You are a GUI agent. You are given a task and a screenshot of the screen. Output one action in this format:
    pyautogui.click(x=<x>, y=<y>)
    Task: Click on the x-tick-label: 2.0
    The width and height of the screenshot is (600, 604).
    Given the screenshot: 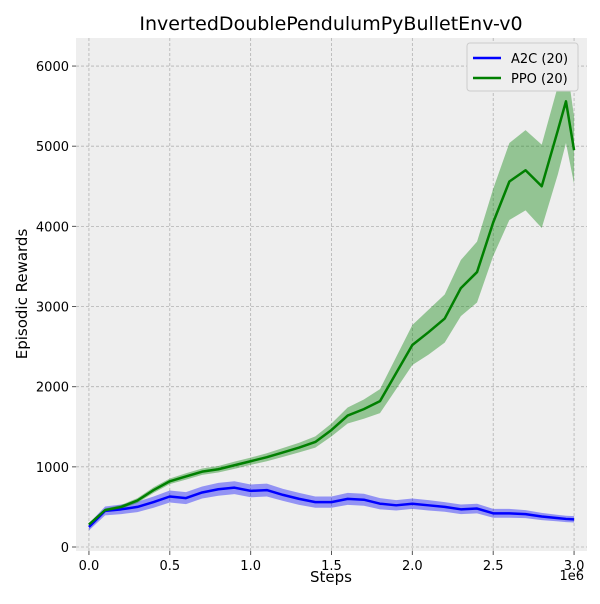 What is the action you would take?
    pyautogui.click(x=412, y=566)
    